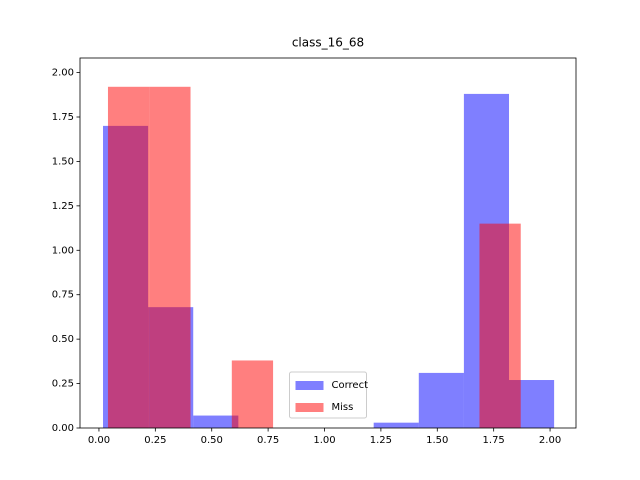 This screenshot has height=480, width=640. Describe the element at coordinates (343, 407) in the screenshot. I see `legend-label: Miss` at that location.